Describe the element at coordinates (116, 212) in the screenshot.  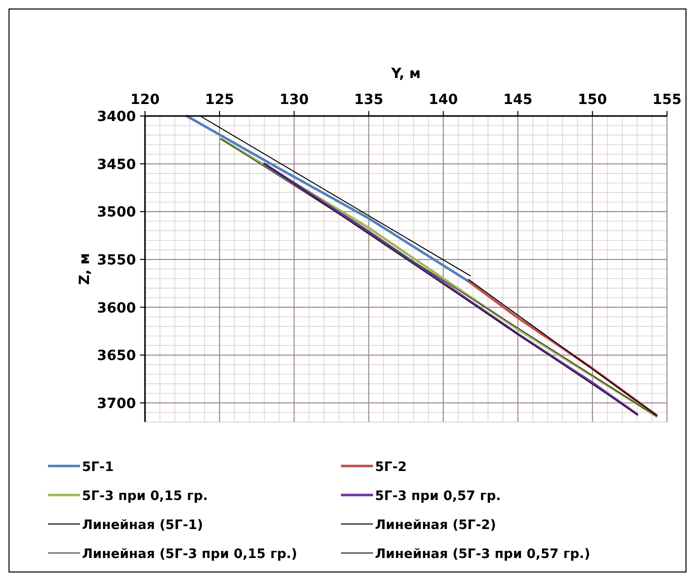
I see `y-tick-label: 3500` at that location.